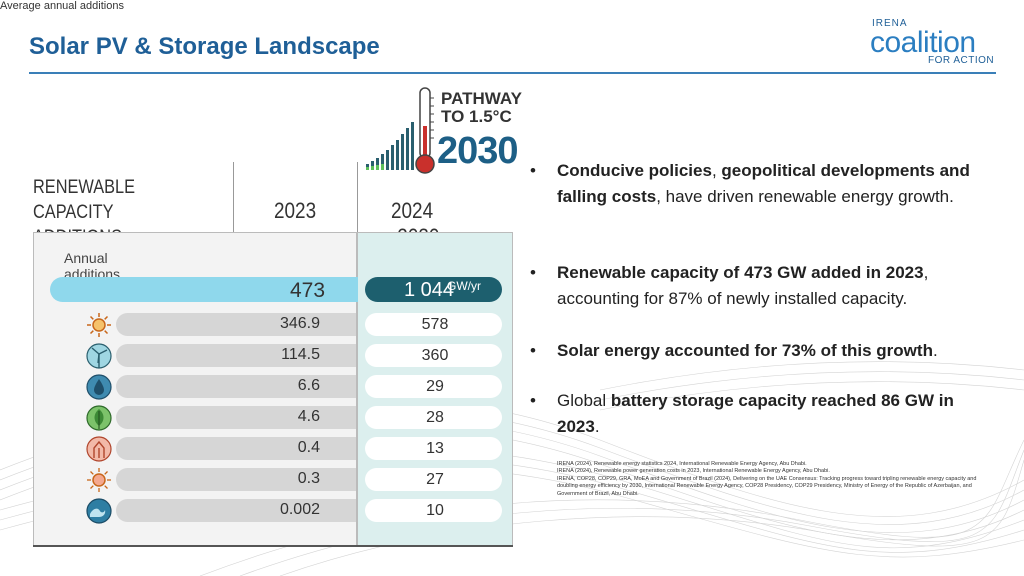 This screenshot has width=1024, height=576. I want to click on target-pill: 29, so click(433, 386).